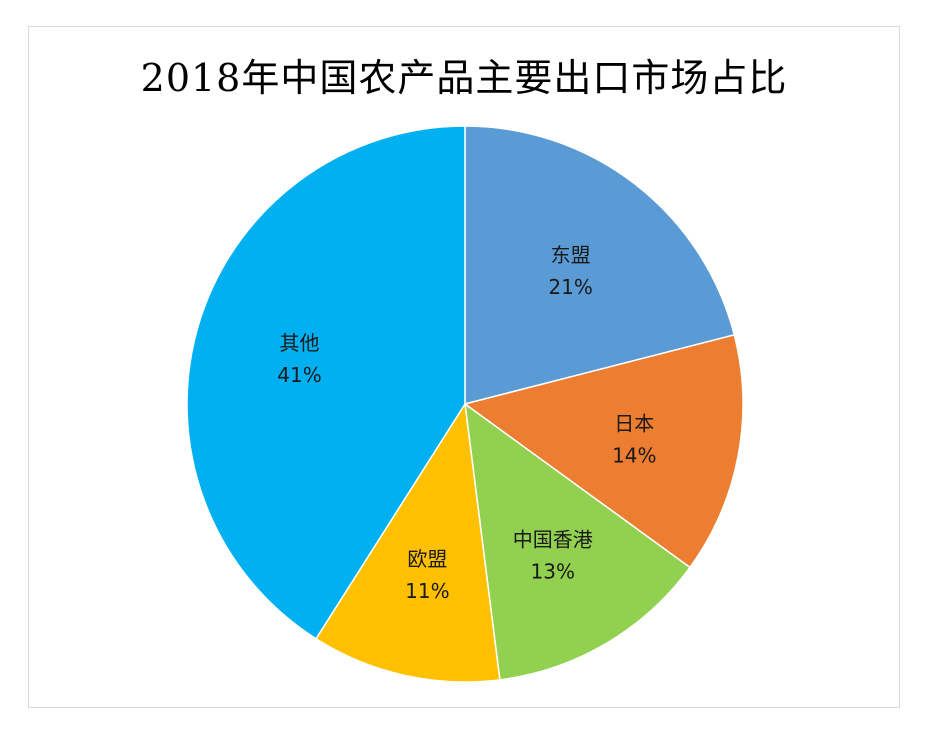 This screenshot has width=928, height=734. What do you see at coordinates (464, 78) in the screenshot?
I see `chart-title: 2018年中国农产品主要出口市场占比` at bounding box center [464, 78].